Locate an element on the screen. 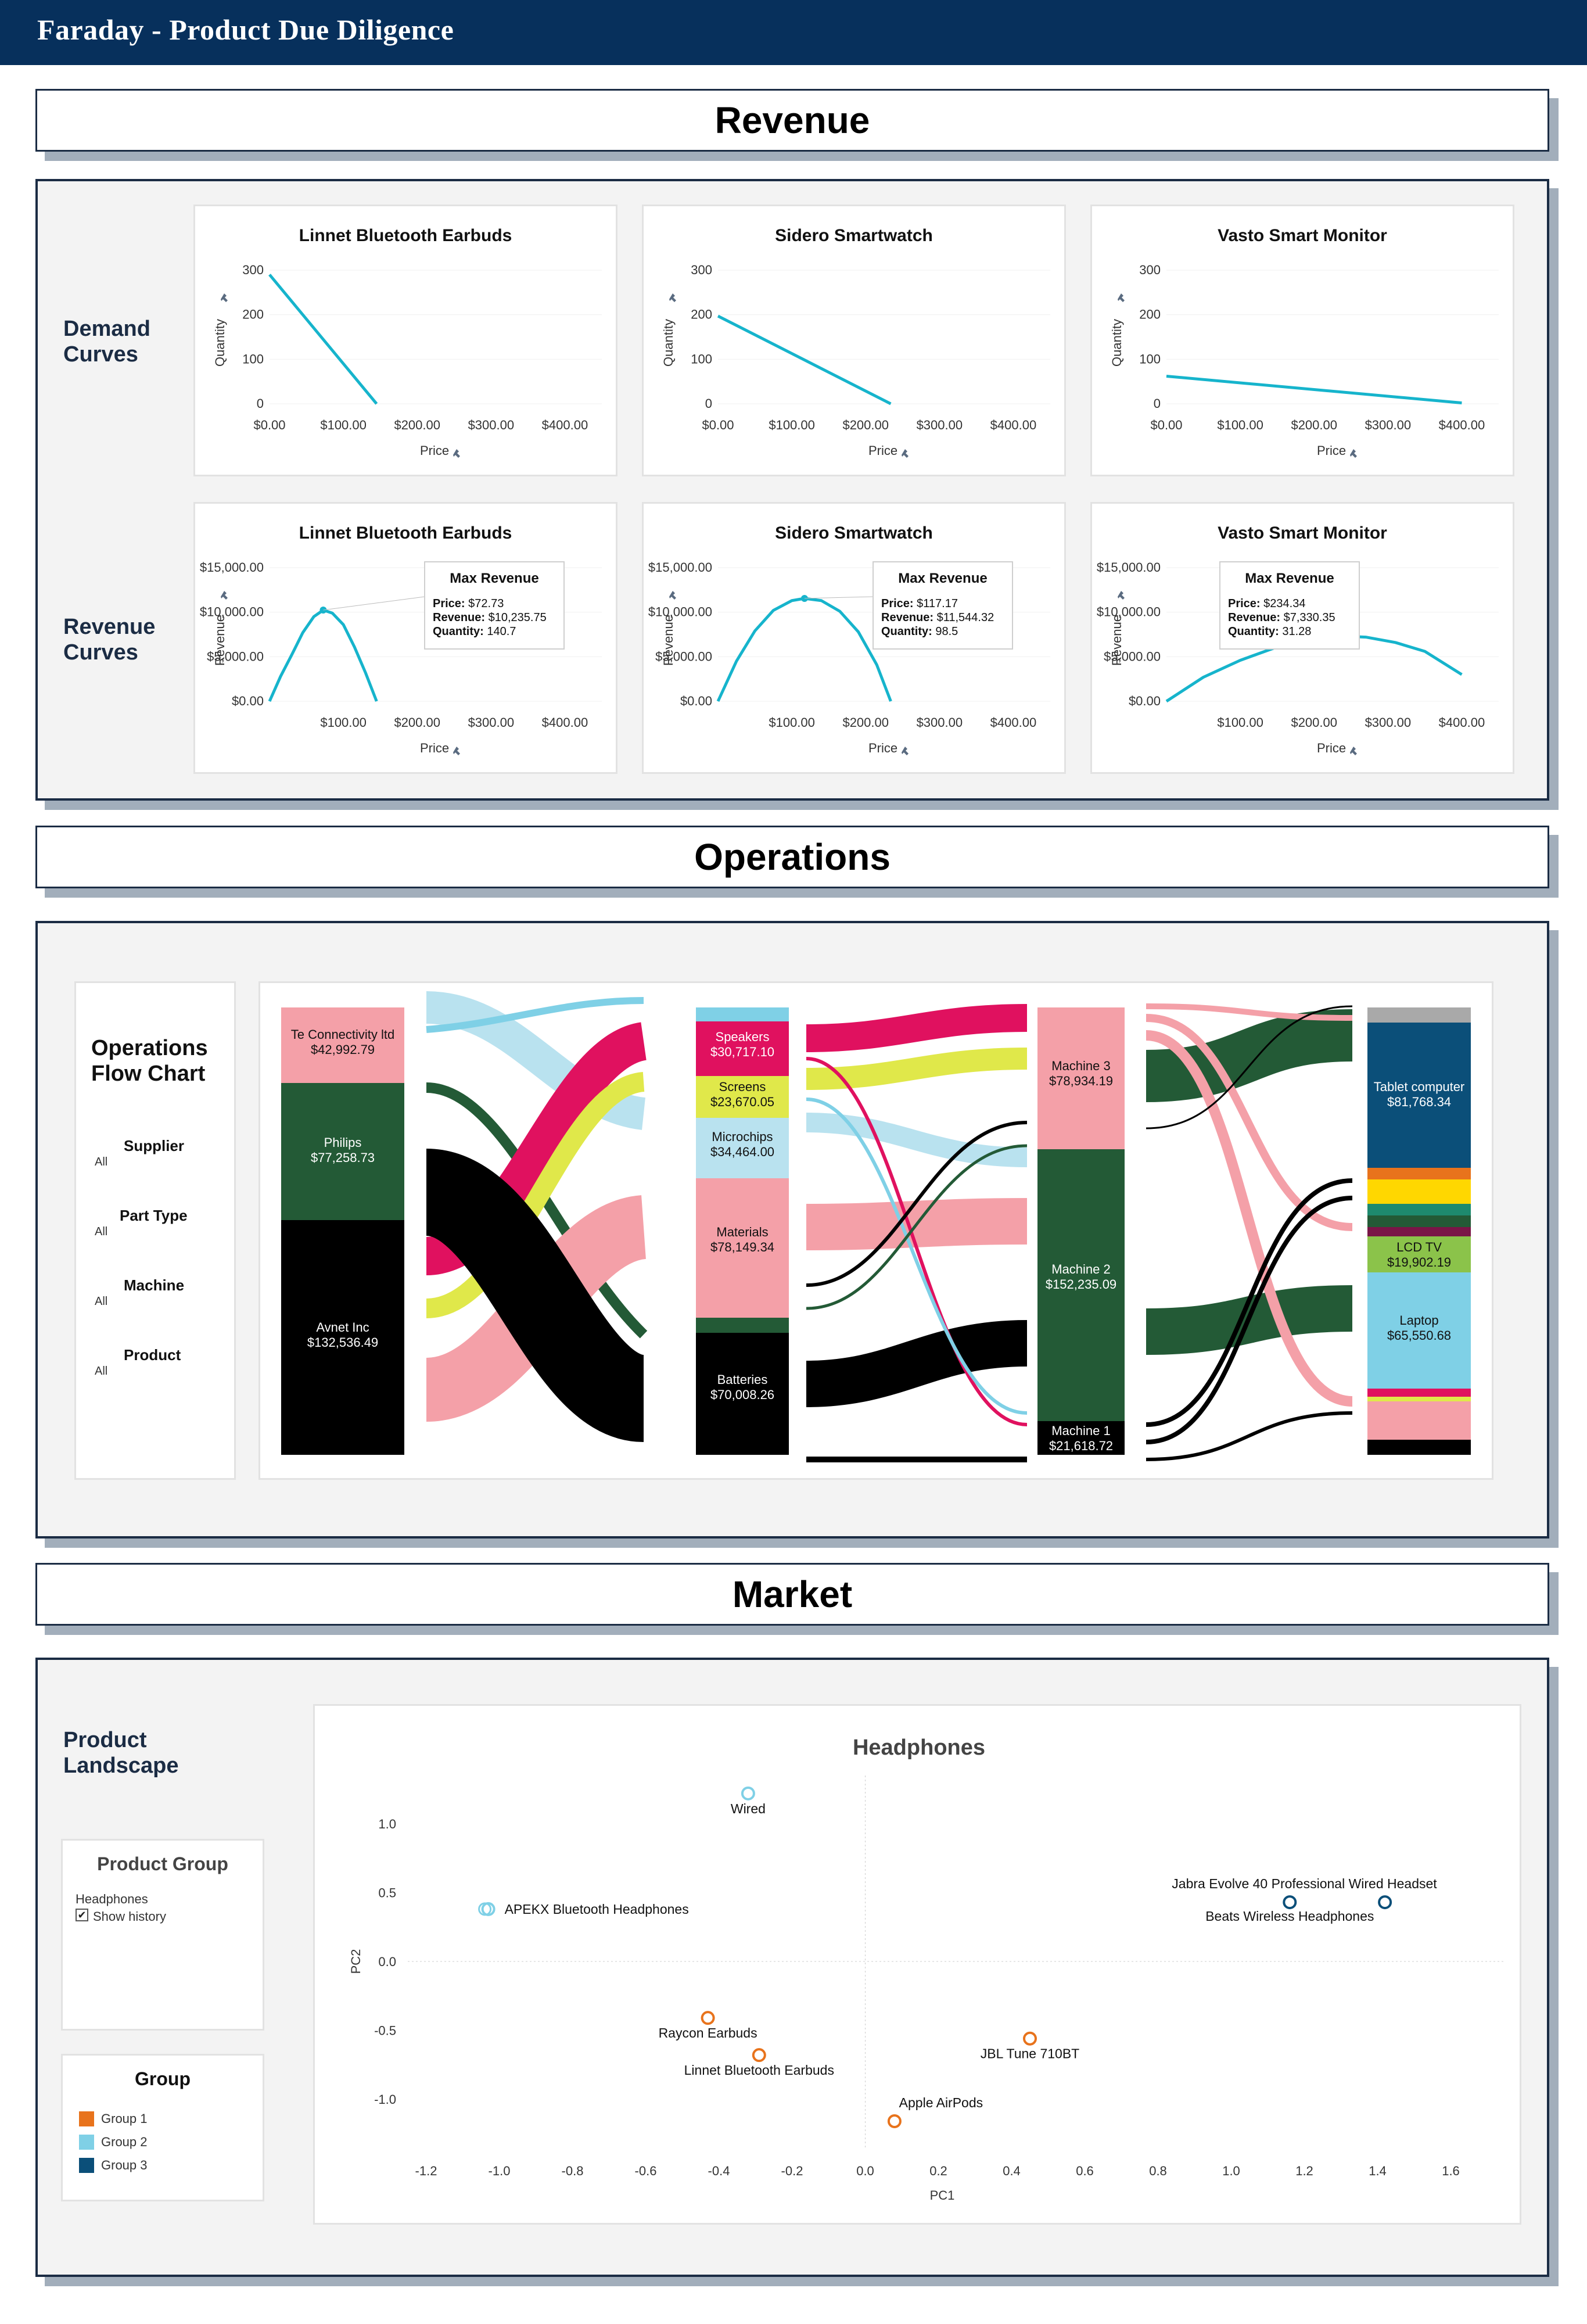  node-avnet is located at coordinates (342, 1337).